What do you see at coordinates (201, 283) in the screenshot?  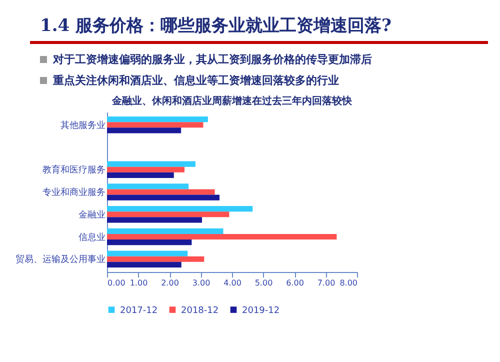 I see `x-tick-label: 3.00` at bounding box center [201, 283].